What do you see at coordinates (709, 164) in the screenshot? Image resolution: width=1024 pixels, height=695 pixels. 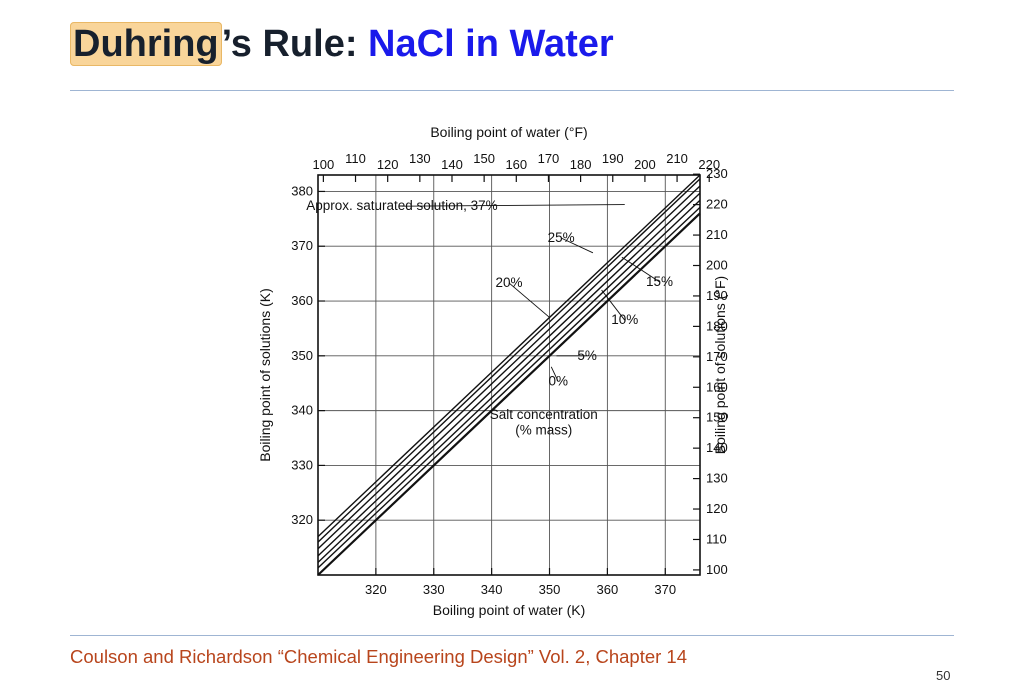 I see `top-tick-label: 220` at bounding box center [709, 164].